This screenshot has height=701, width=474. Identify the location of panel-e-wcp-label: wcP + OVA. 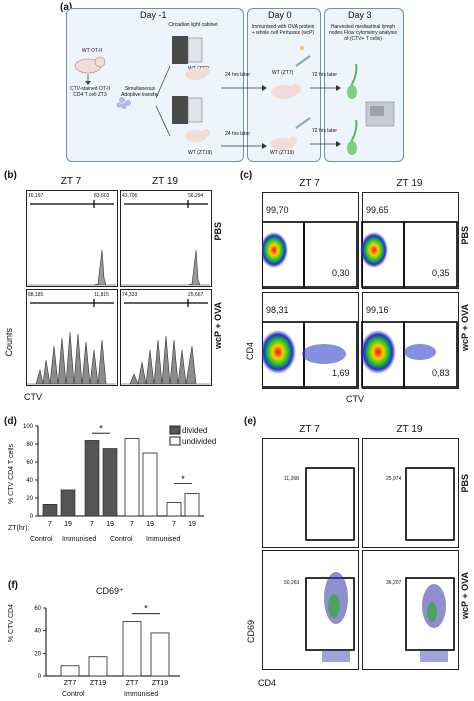
(465, 595).